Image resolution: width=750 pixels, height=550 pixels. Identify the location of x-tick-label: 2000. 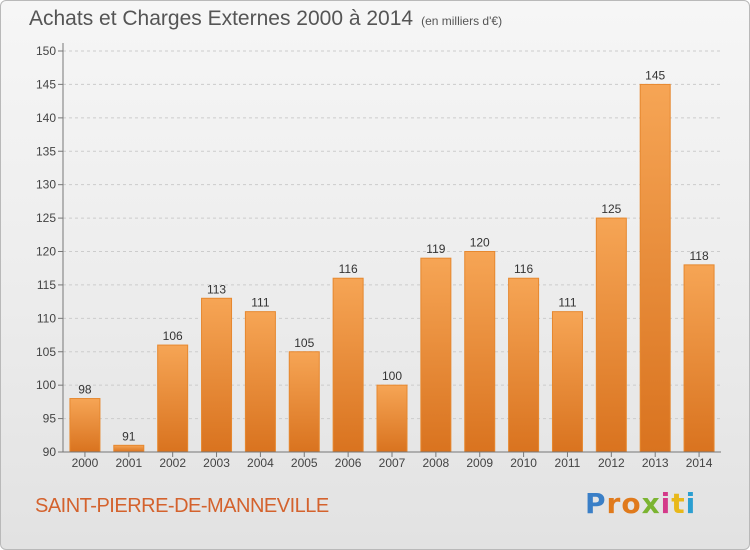
(85, 463).